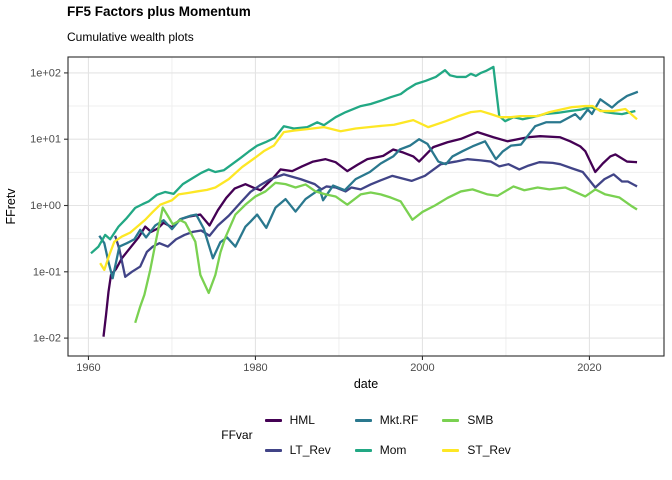 The height and width of the screenshot is (480, 672). What do you see at coordinates (45, 206) in the screenshot?
I see `y-tick-label: 1e+00` at bounding box center [45, 206].